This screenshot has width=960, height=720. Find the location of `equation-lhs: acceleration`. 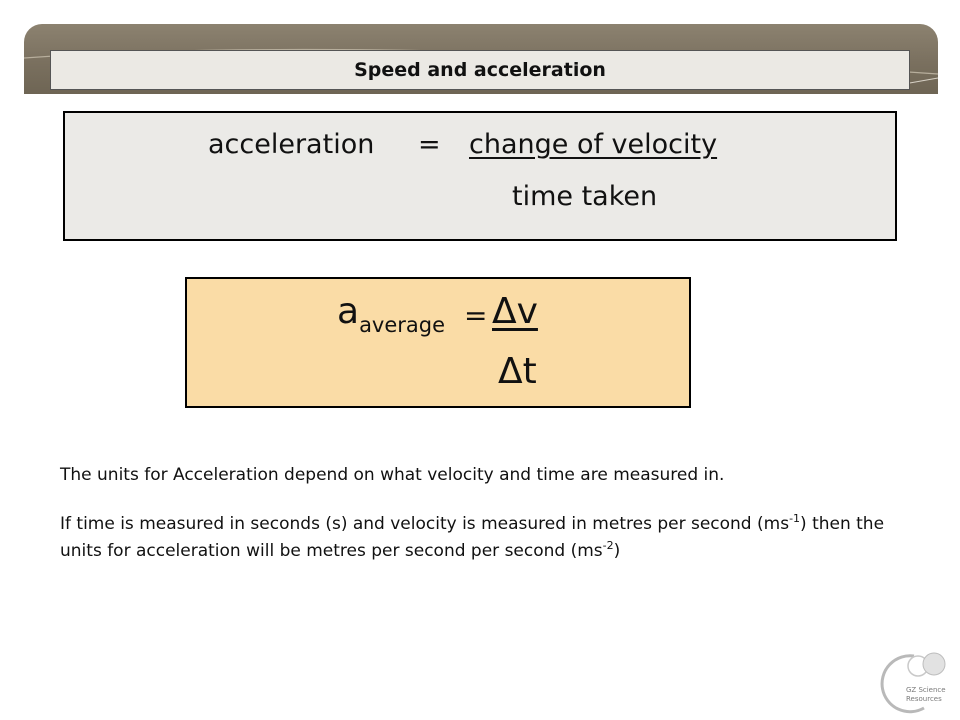

equation-lhs: acceleration is located at coordinates (291, 144).